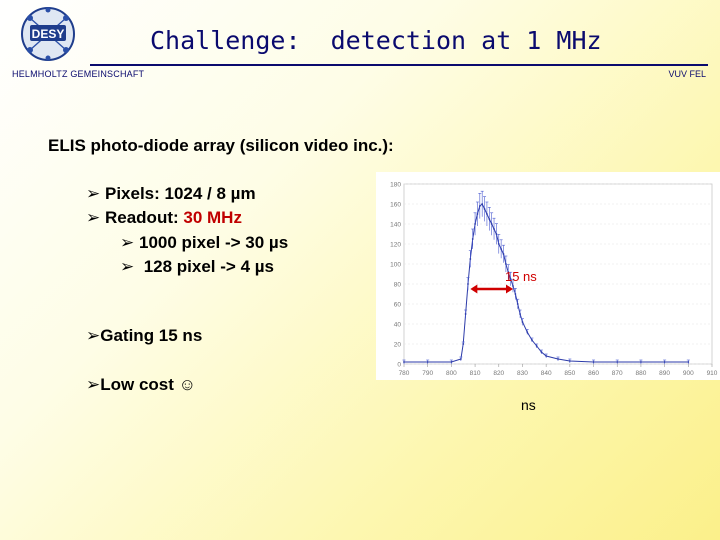 The image size is (720, 540). Describe the element at coordinates (398, 285) in the screenshot. I see `y-tick-label: 80` at that location.